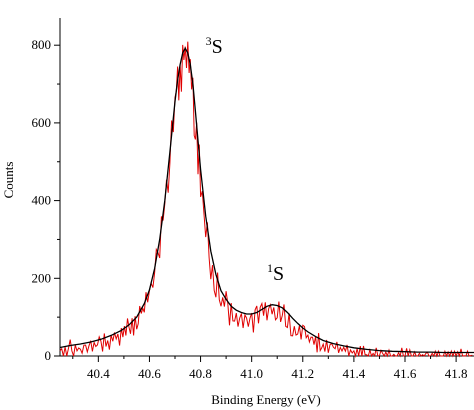 Image resolution: width=474 pixels, height=410 pixels. What do you see at coordinates (354, 373) in the screenshot?
I see `x-tick-label: 41.4` at bounding box center [354, 373].